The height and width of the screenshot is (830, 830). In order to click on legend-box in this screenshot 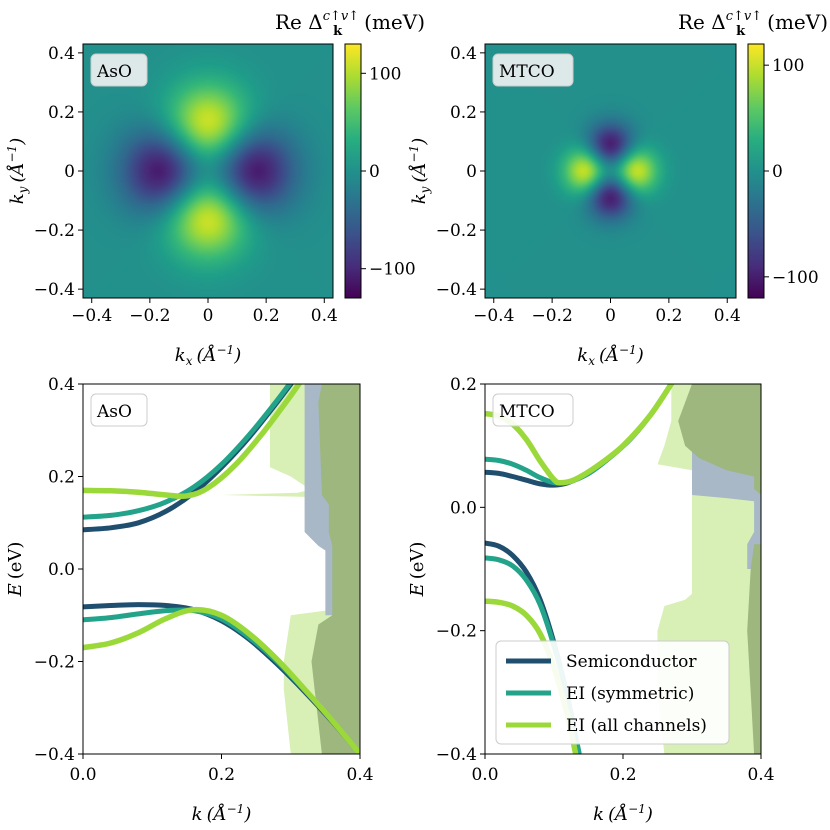, I will do `click(612, 692)`.